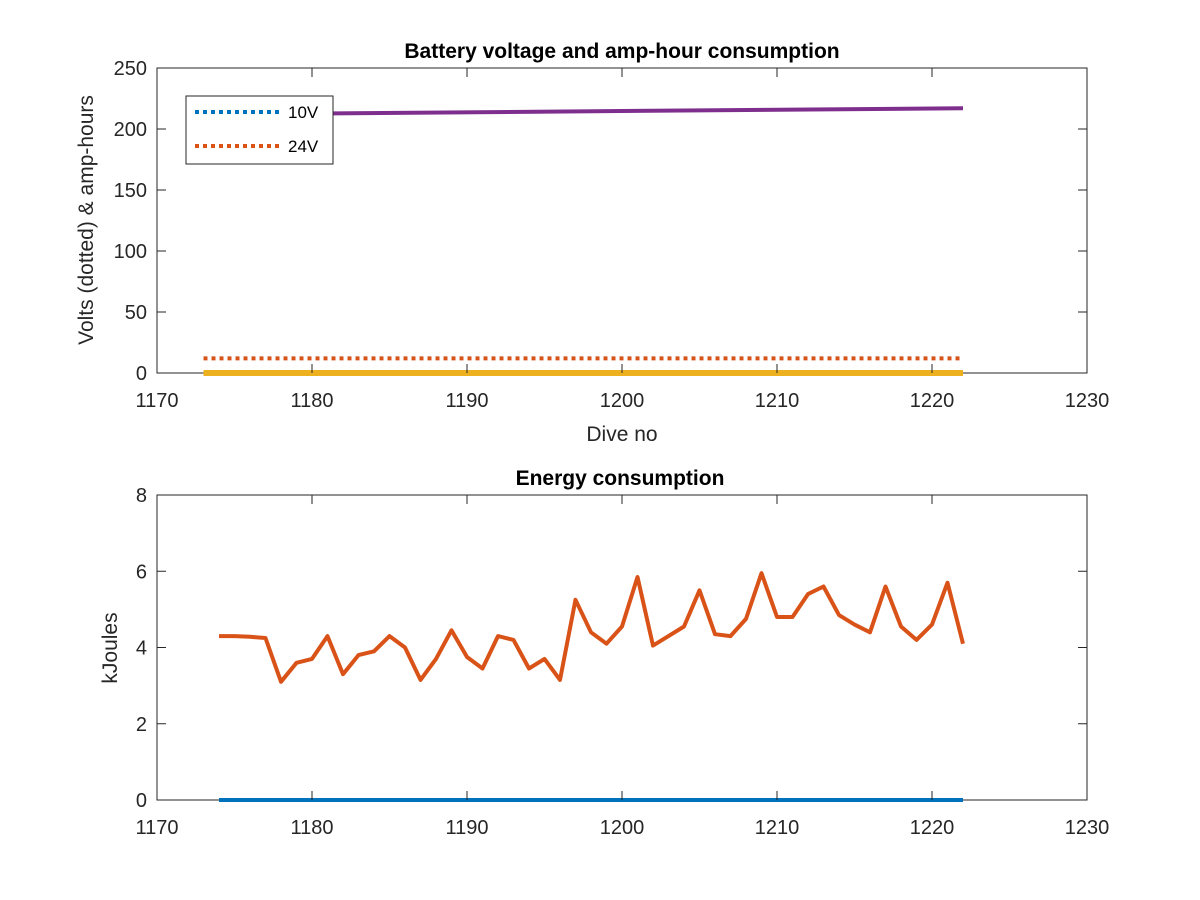  Describe the element at coordinates (141, 496) in the screenshot. I see `energy-y-tick-label: 8` at that location.